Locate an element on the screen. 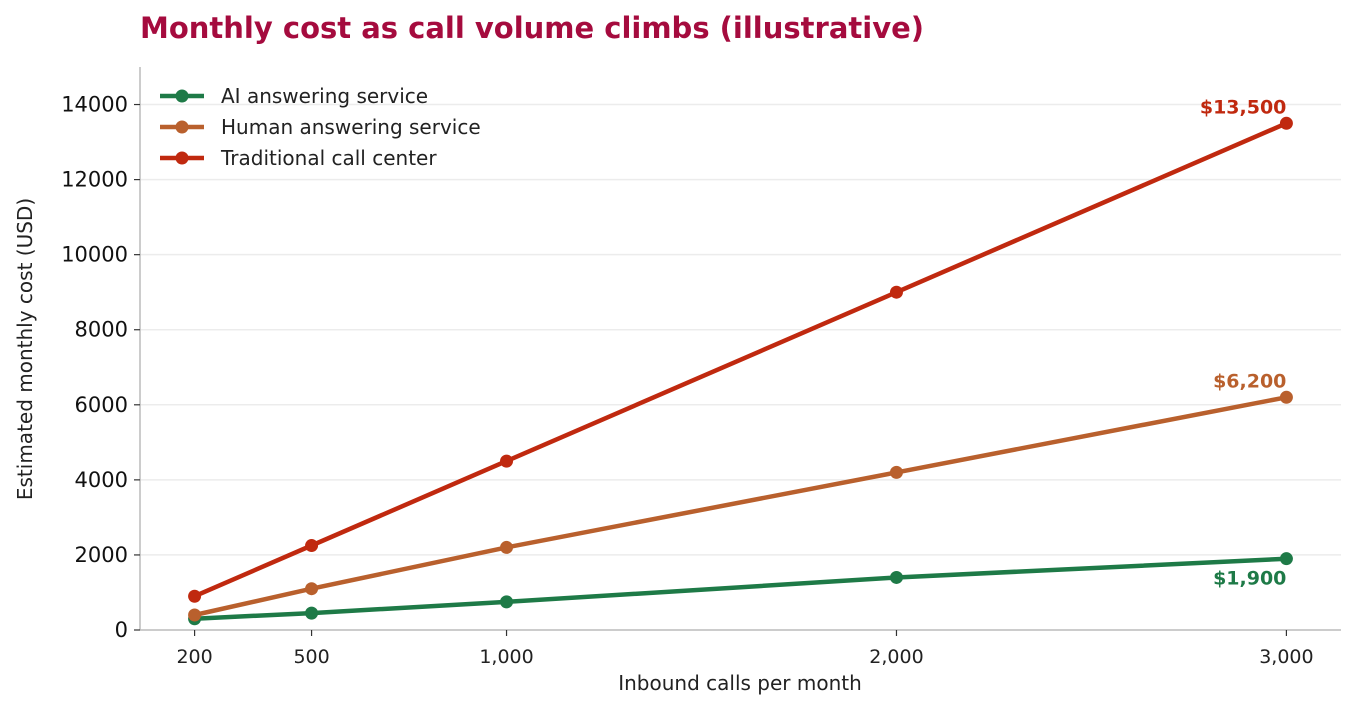 The width and height of the screenshot is (1356, 711). legend-item: AI answering service is located at coordinates (294, 96).